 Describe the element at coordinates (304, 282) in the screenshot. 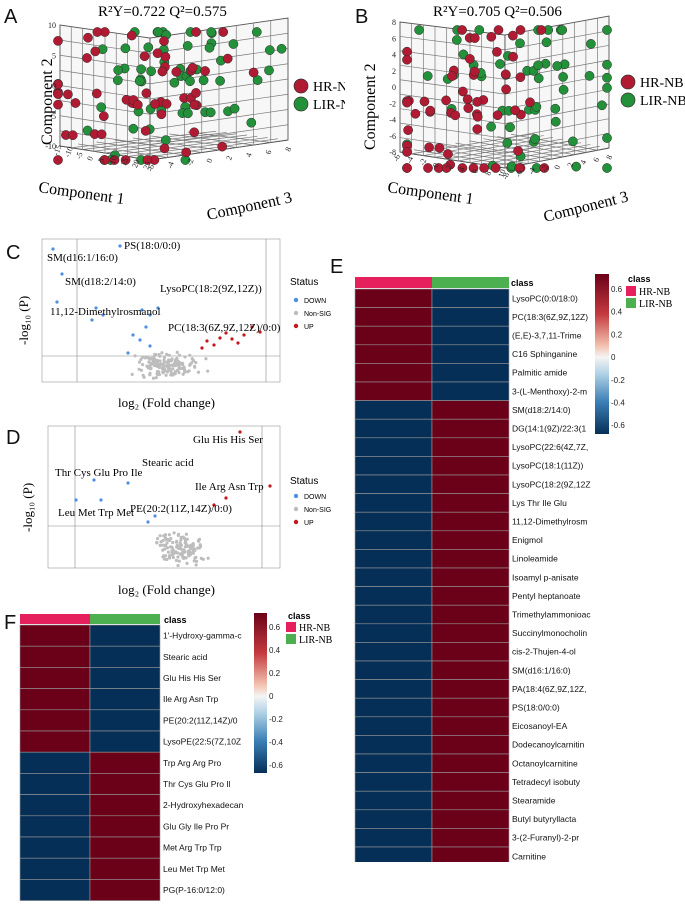

I see `legend-title-c: Status` at that location.